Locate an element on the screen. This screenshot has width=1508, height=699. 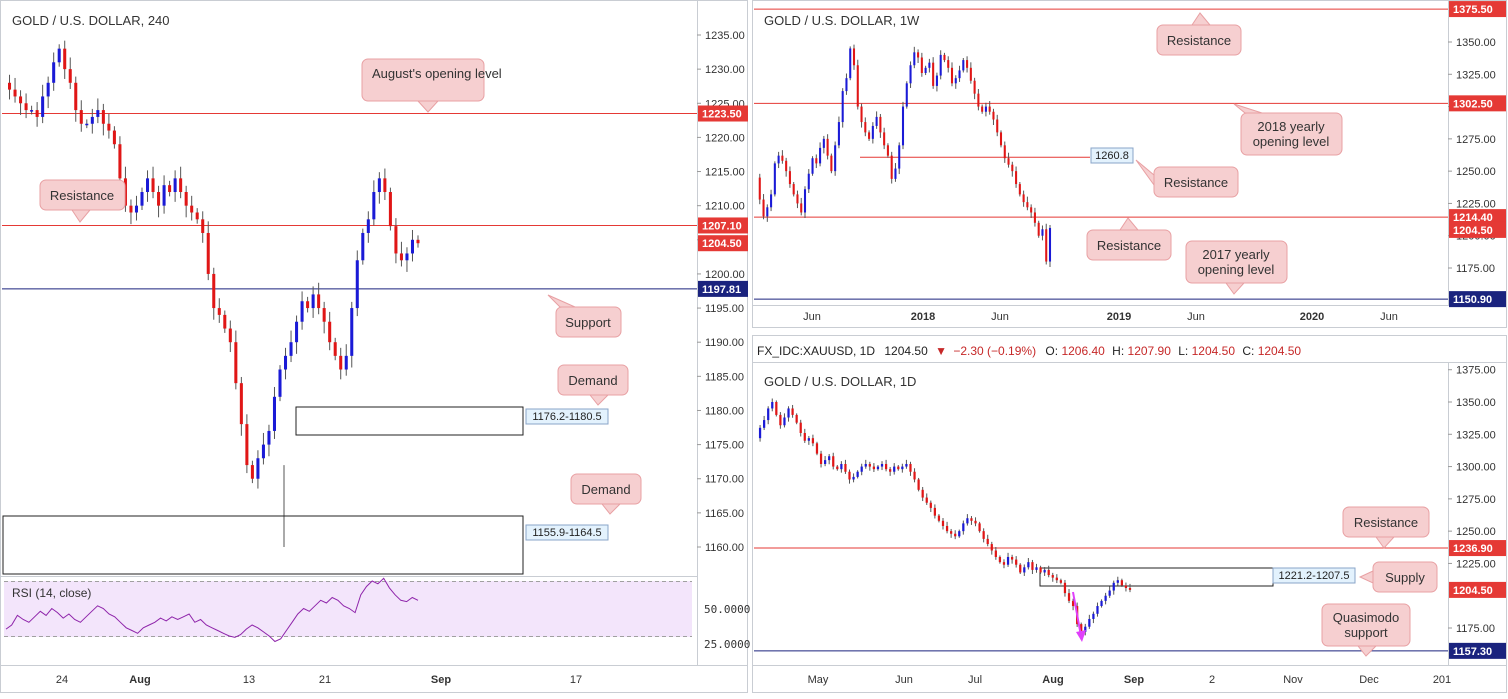
y-tick-label: 1160.00 is located at coordinates (724, 548).